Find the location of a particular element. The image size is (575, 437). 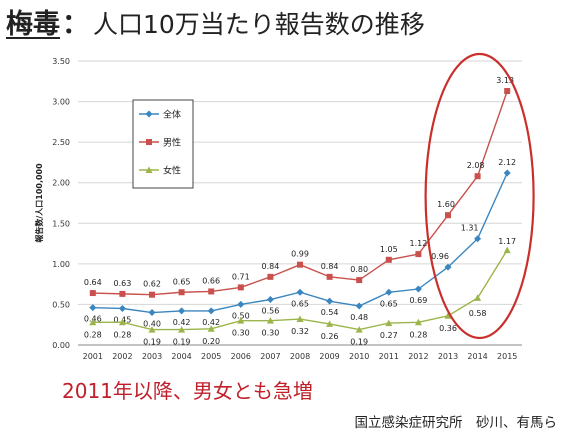

x-tick-label: 2001 is located at coordinates (93, 356).